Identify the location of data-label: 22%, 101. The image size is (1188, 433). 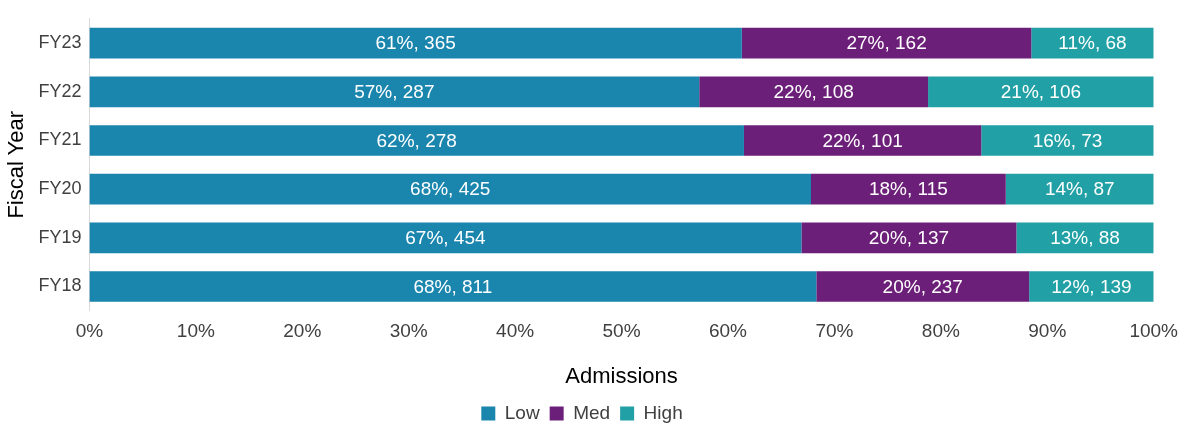
(862, 140).